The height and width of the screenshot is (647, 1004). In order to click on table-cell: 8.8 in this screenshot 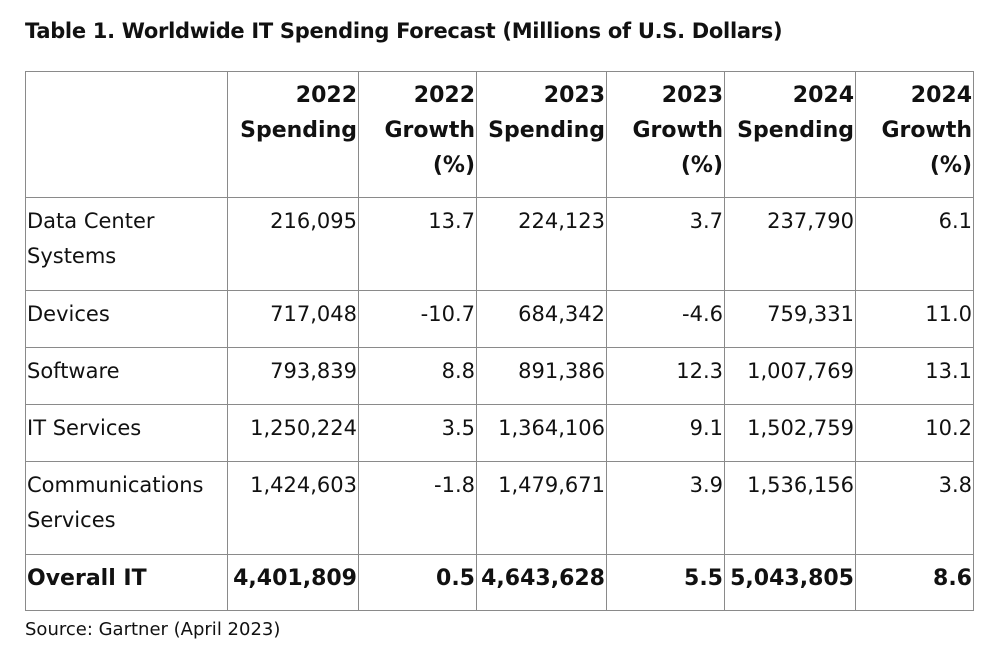, I will do `click(417, 376)`.